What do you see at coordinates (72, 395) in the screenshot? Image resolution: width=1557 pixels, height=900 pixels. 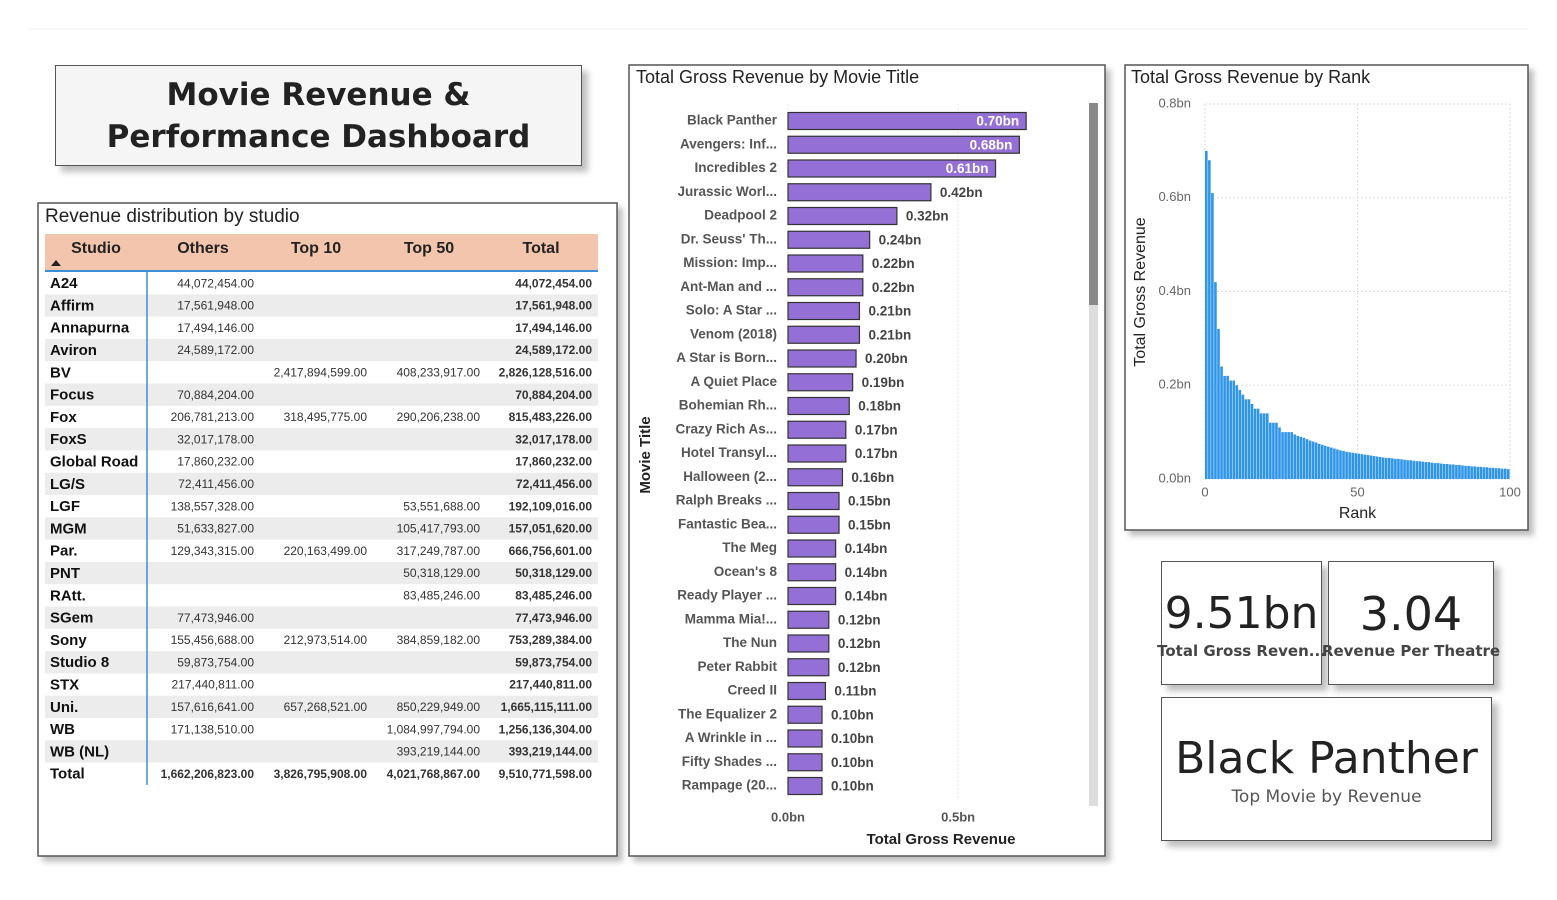 I see `studio-cell: Focus` at bounding box center [72, 395].